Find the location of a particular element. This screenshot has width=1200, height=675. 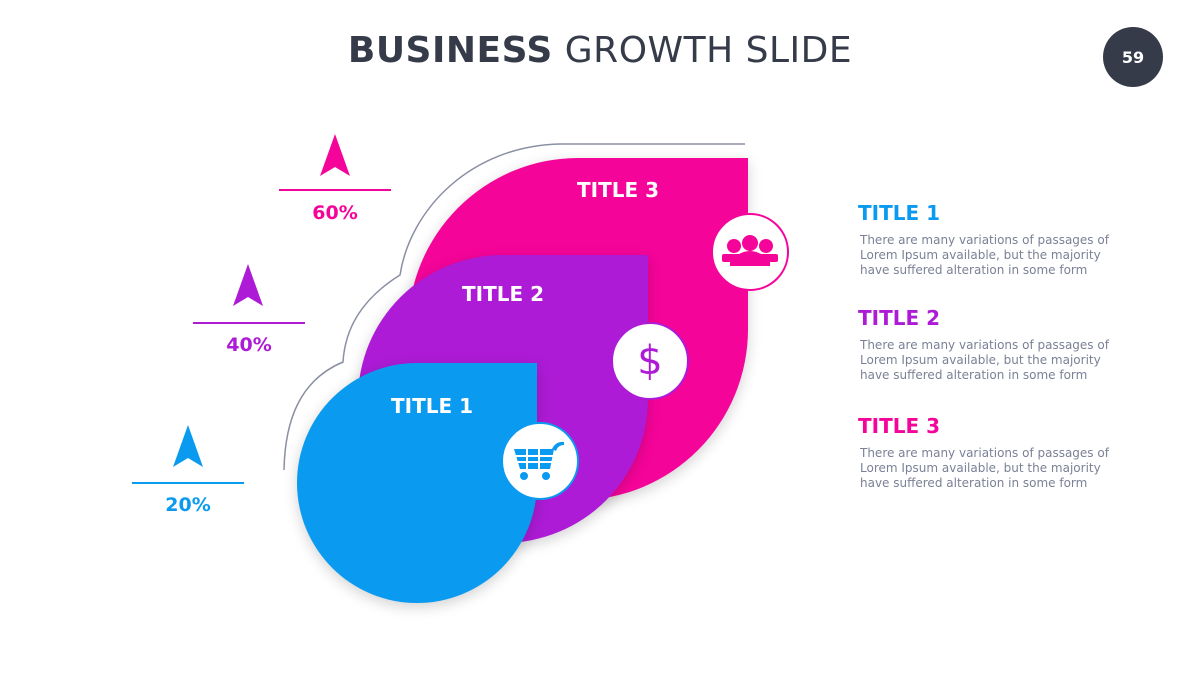

stage-label-2: TITLE 2 is located at coordinates (502, 294).